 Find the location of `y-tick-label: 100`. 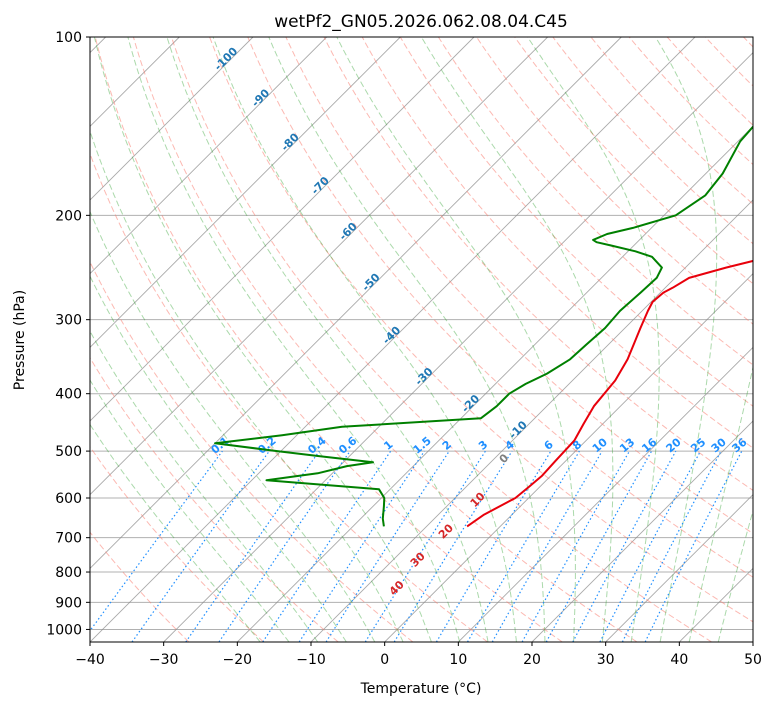

y-tick-label: 100 is located at coordinates (68, 38).